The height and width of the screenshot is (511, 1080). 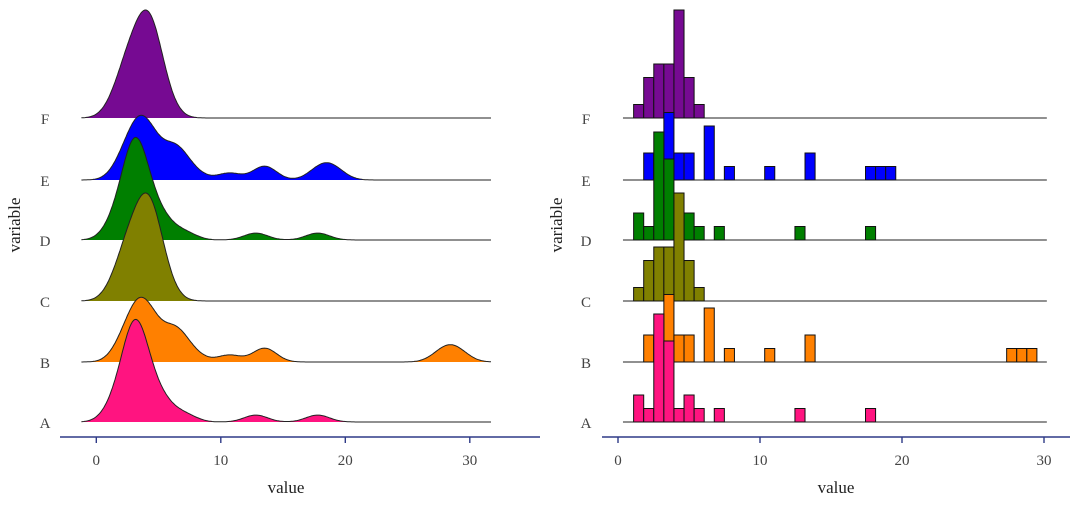 I want to click on density-ridge-B, so click(x=286, y=329).